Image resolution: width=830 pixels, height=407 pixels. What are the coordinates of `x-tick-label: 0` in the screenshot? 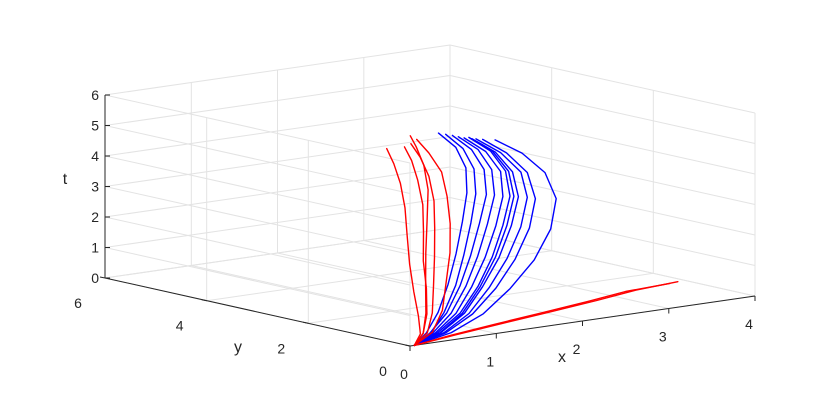 It's located at (404, 374).